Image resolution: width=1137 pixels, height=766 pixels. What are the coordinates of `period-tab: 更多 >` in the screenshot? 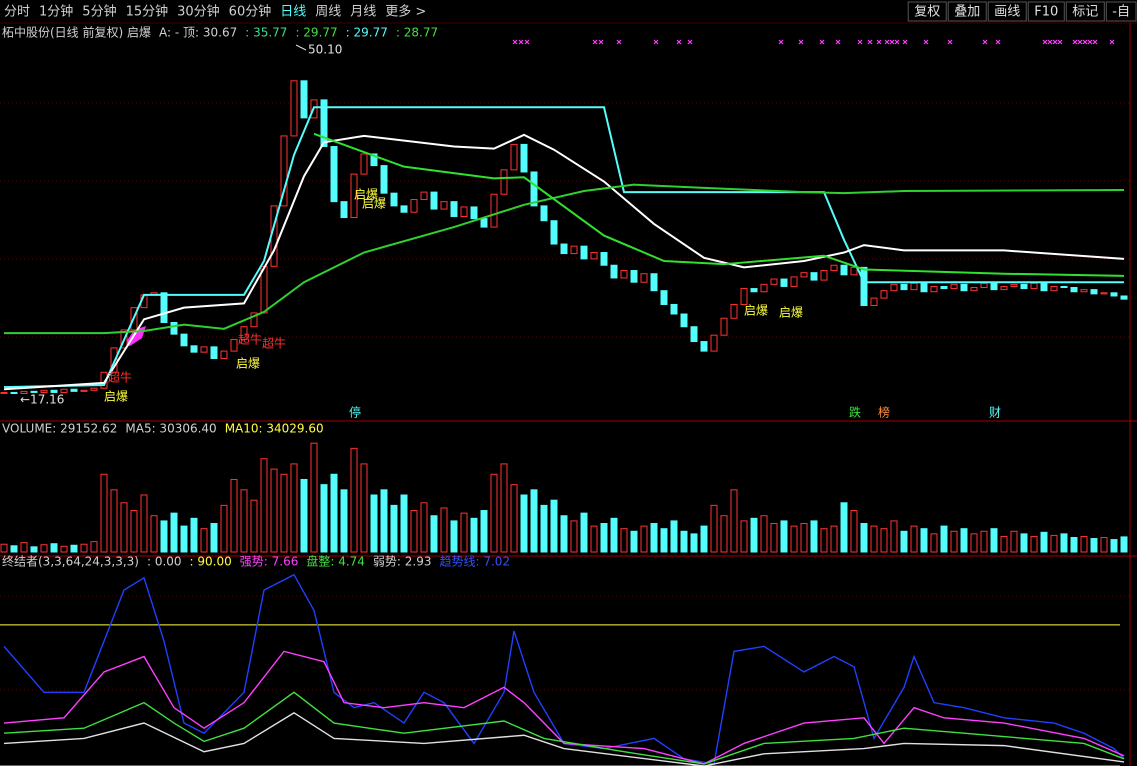 It's located at (405, 12).